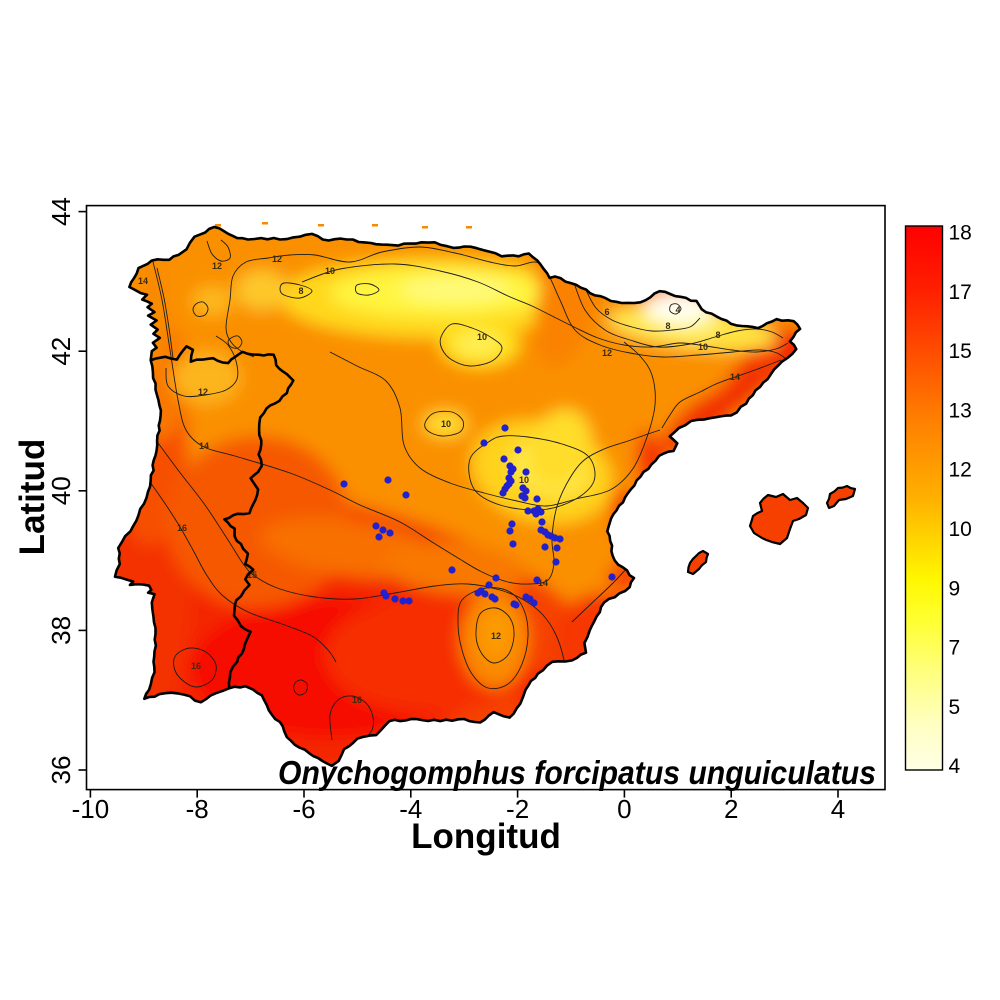  What do you see at coordinates (960, 233) in the screenshot?
I see `svg-text: 18` at bounding box center [960, 233].